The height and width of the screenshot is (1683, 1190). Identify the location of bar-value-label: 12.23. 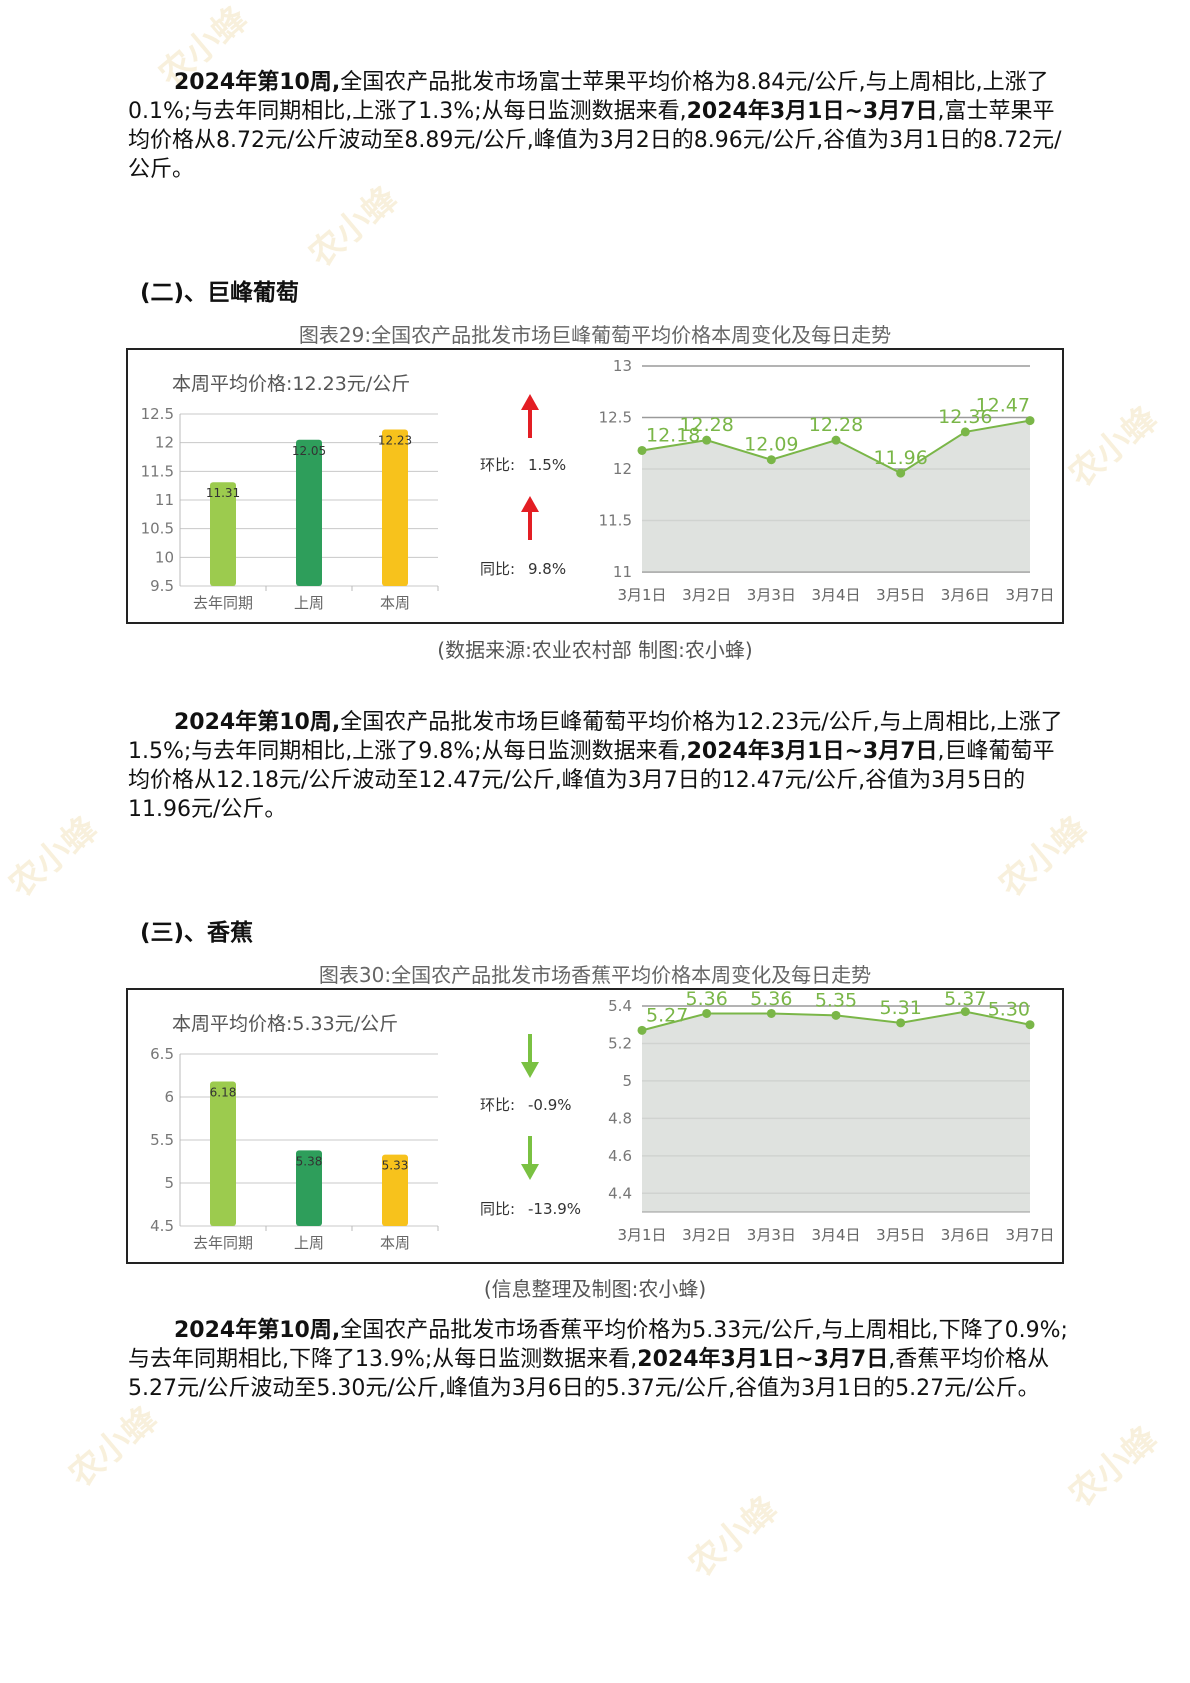
(395, 440).